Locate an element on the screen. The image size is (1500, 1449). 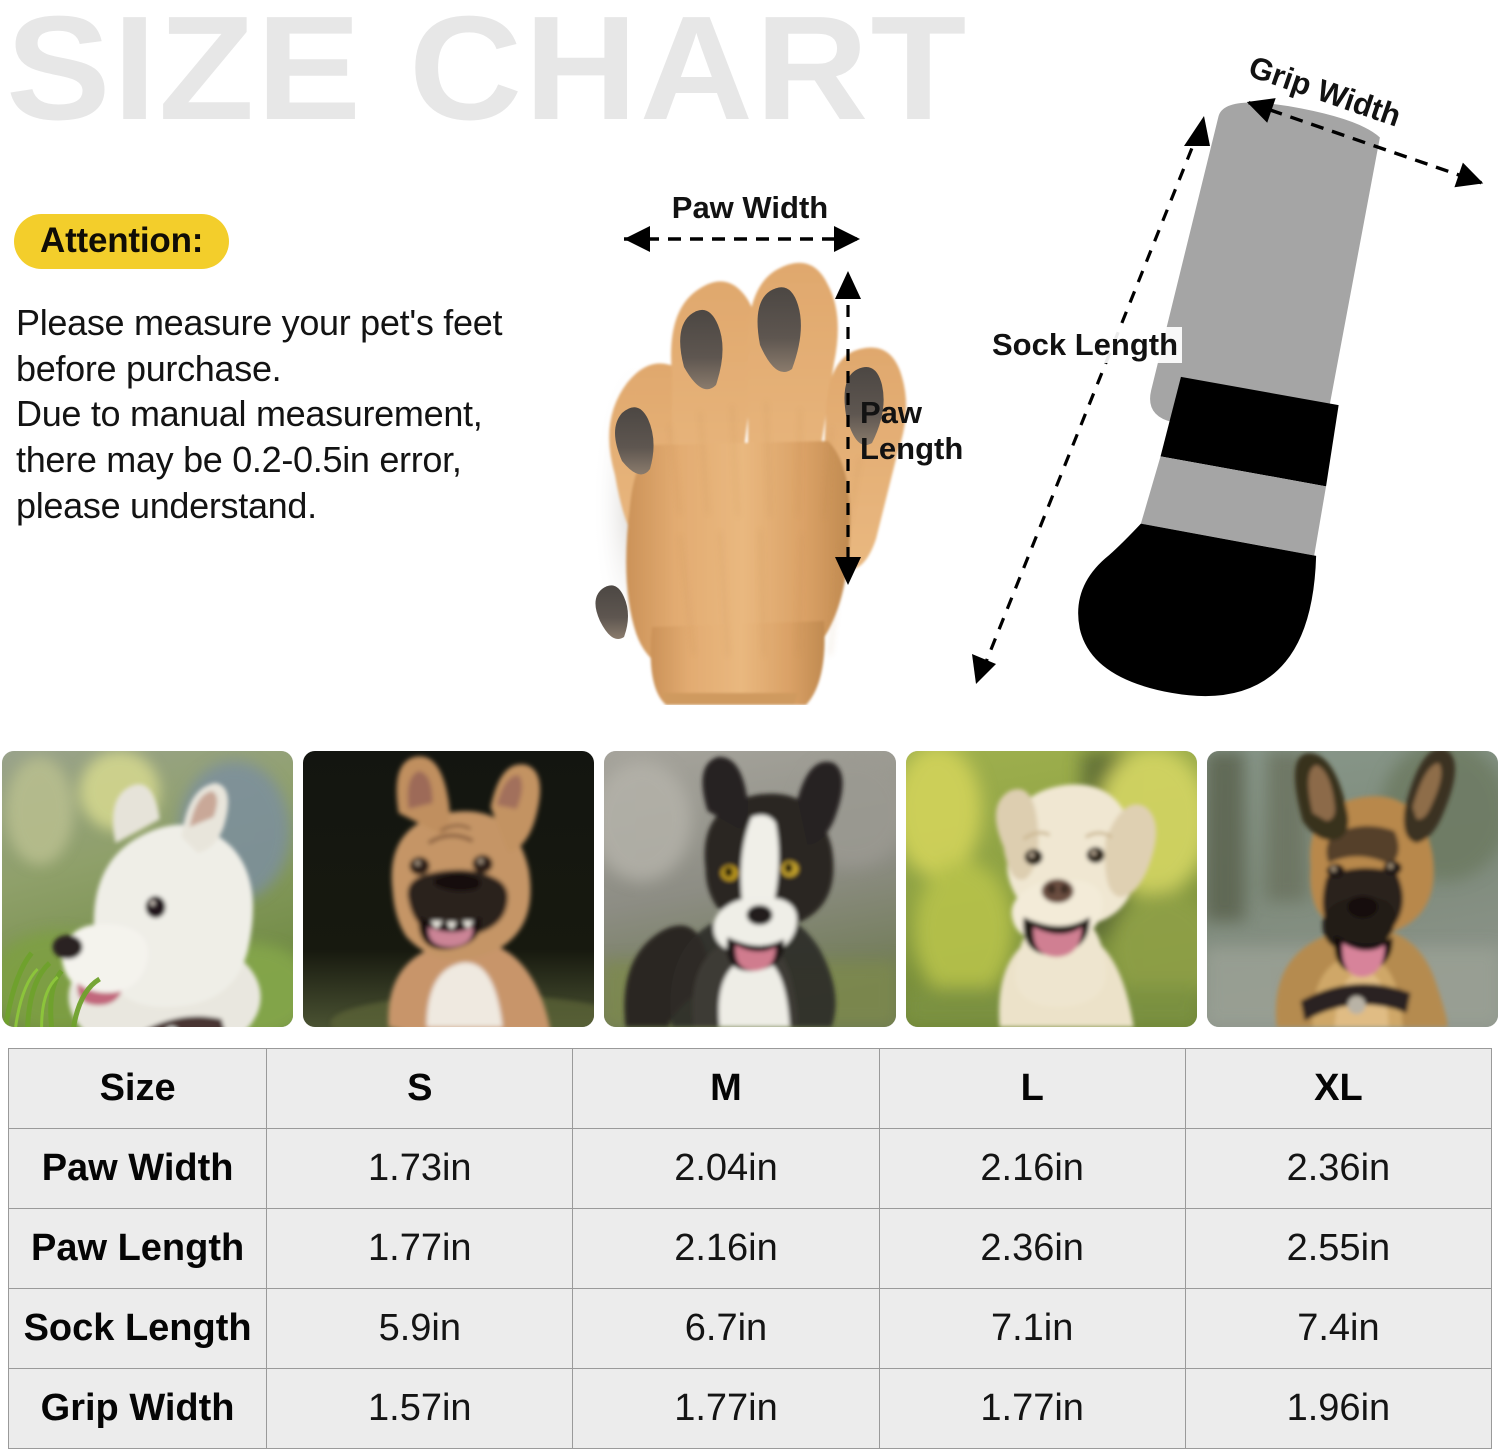
cell-sock-length-m: 6.7in is located at coordinates (726, 1328).